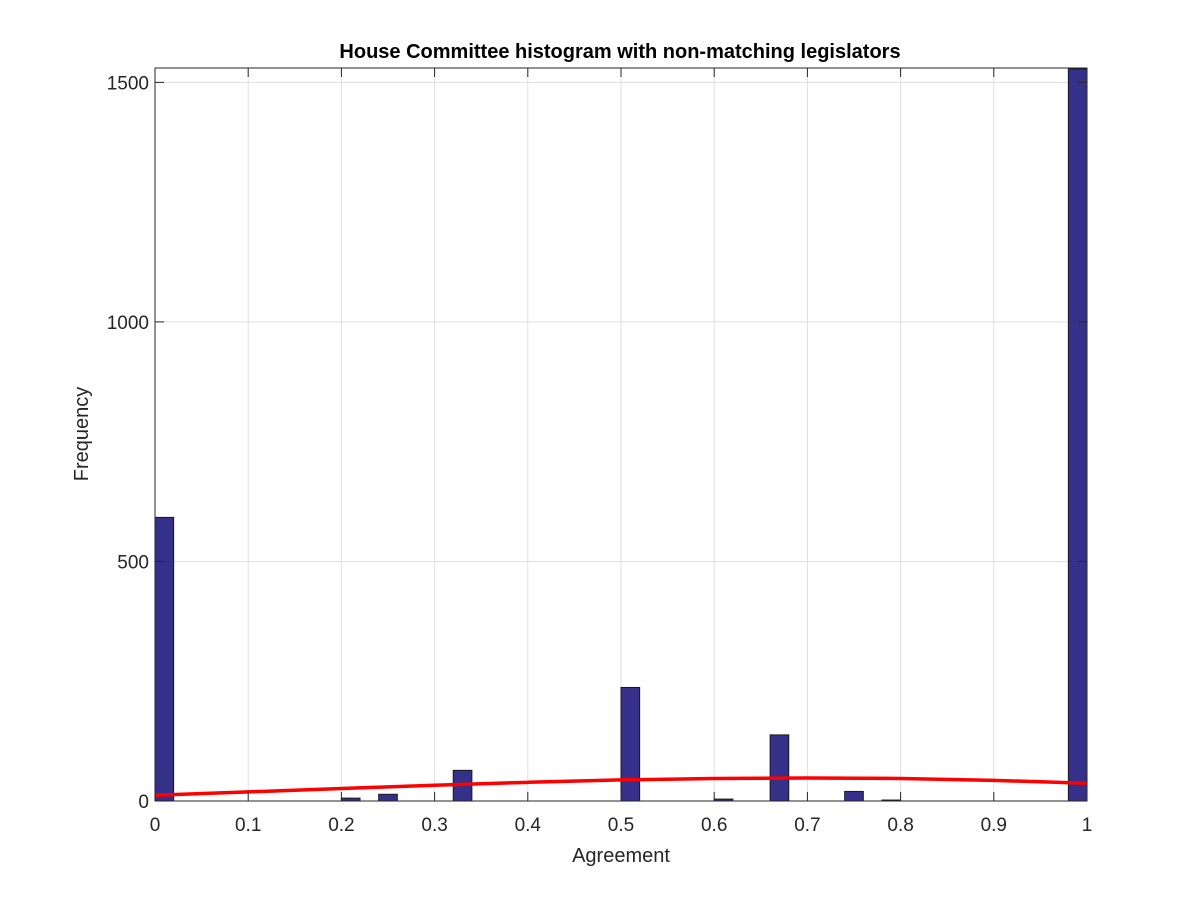 Image resolution: width=1200 pixels, height=900 pixels. What do you see at coordinates (994, 825) in the screenshot?
I see `x-tick-label-9: 0.9` at bounding box center [994, 825].